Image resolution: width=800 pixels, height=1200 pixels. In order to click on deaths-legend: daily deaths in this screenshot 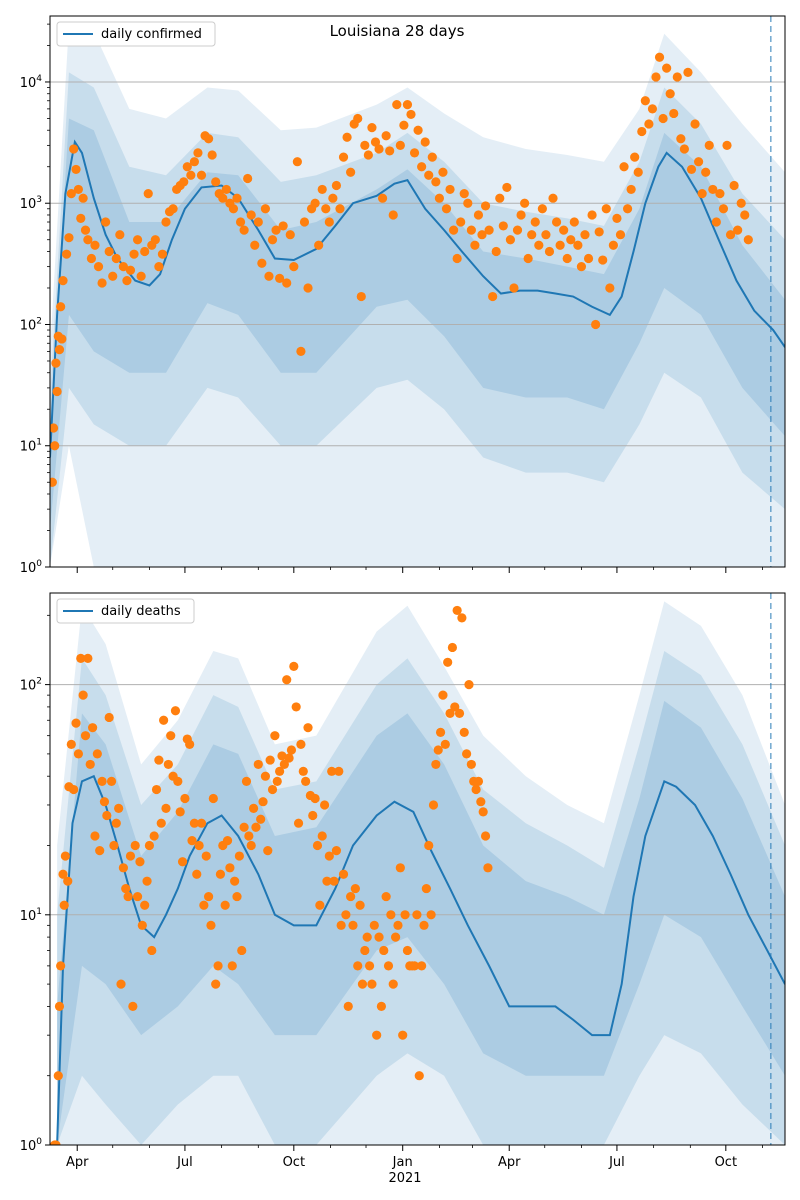, I will do `click(125, 611)`.